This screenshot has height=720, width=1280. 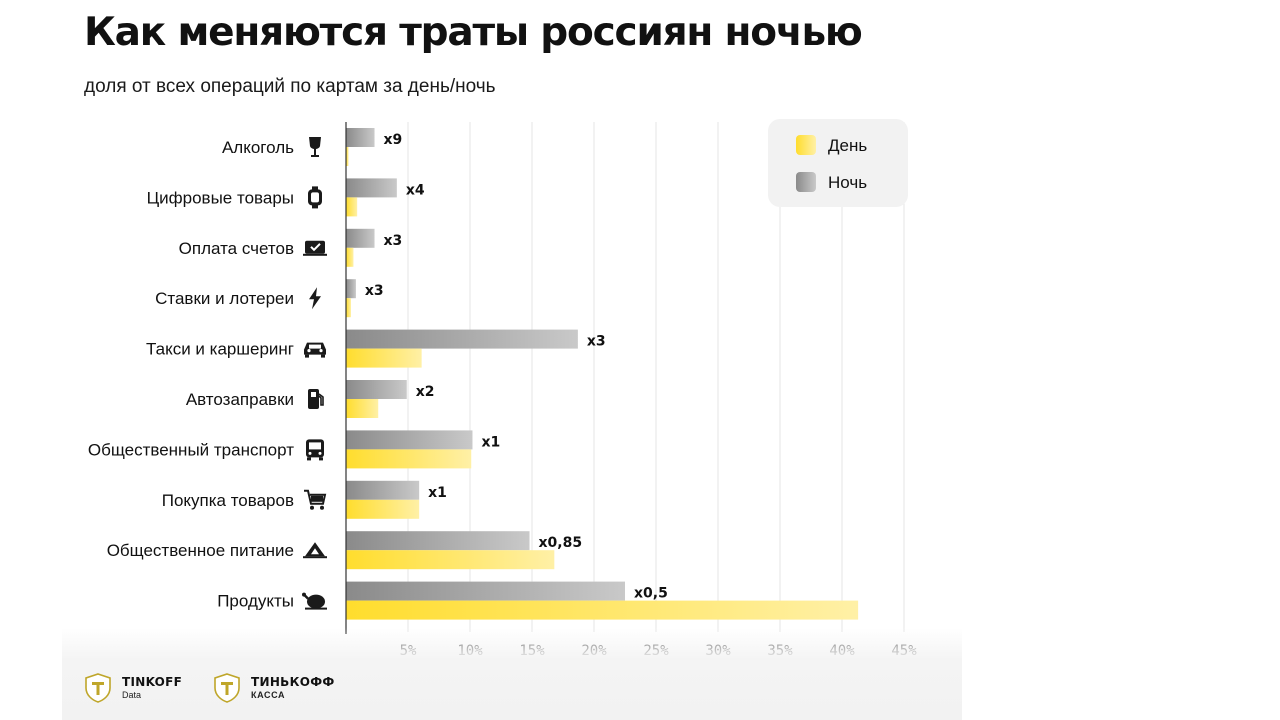 I want to click on tinkoff-data-logo: TINKOFF Data, so click(x=132, y=688).